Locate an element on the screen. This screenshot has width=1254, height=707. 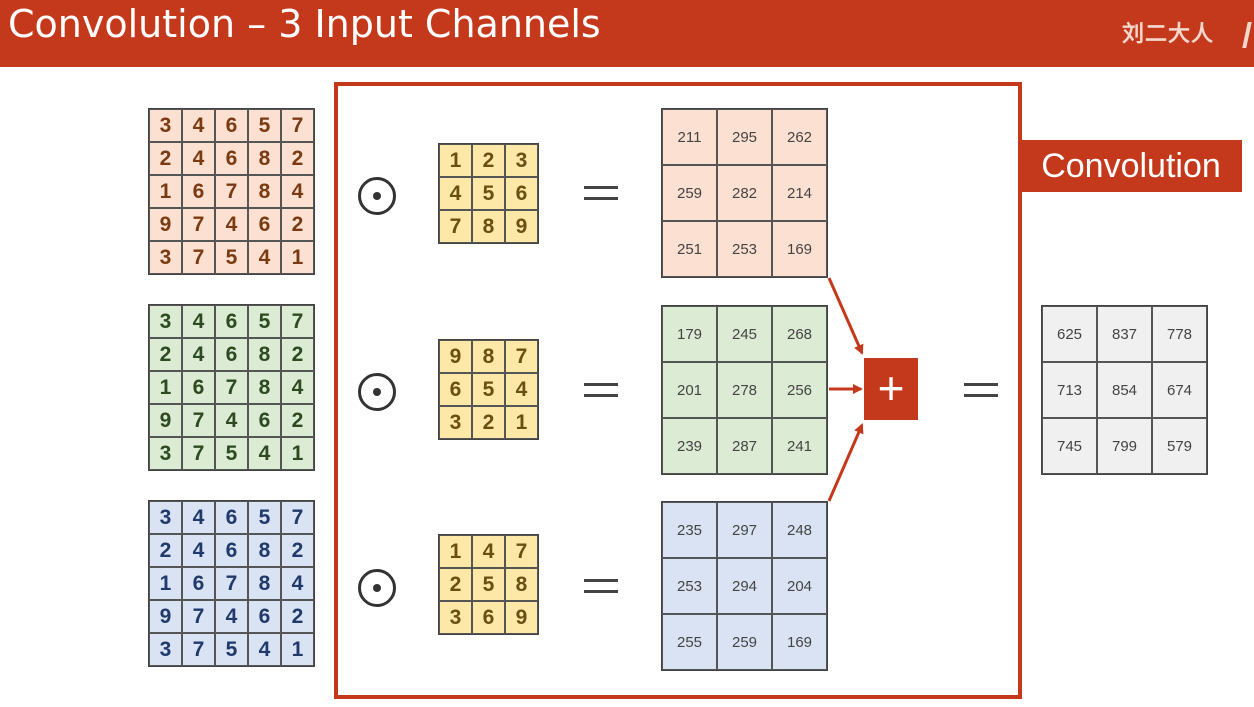
matrix-cell: 214 is located at coordinates (799, 193).